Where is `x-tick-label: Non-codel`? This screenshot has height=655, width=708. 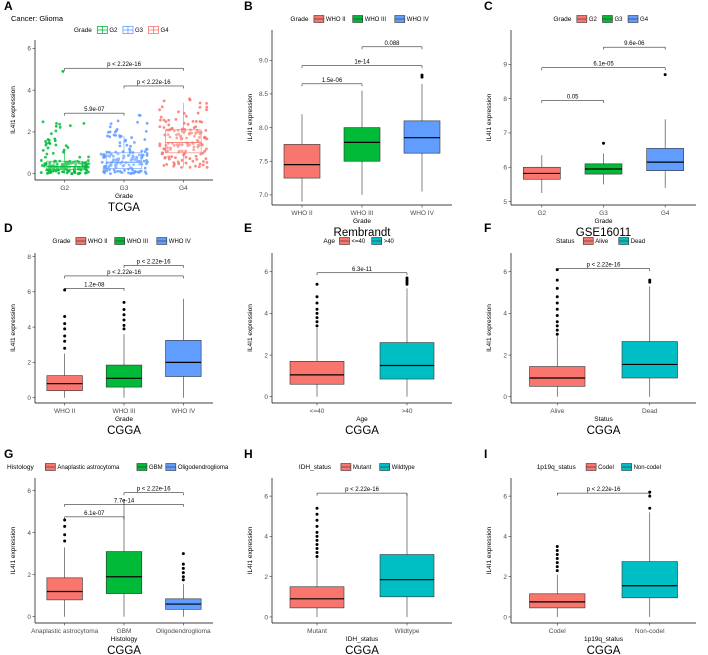 x-tick-label: Non-codel is located at coordinates (650, 631).